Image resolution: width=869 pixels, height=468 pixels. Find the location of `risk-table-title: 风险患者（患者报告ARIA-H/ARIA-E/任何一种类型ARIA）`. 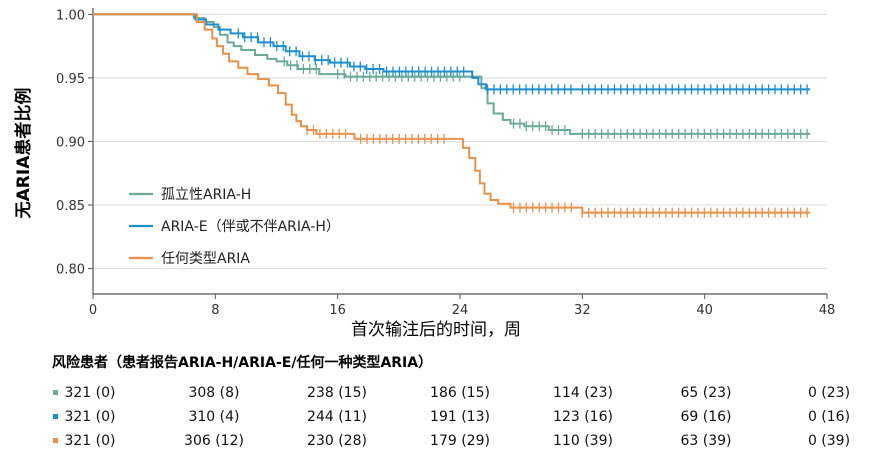

risk-table-title: 风险患者（患者报告ARIA-H/ARIA-E/任何一种类型ARIA） is located at coordinates (242, 362).